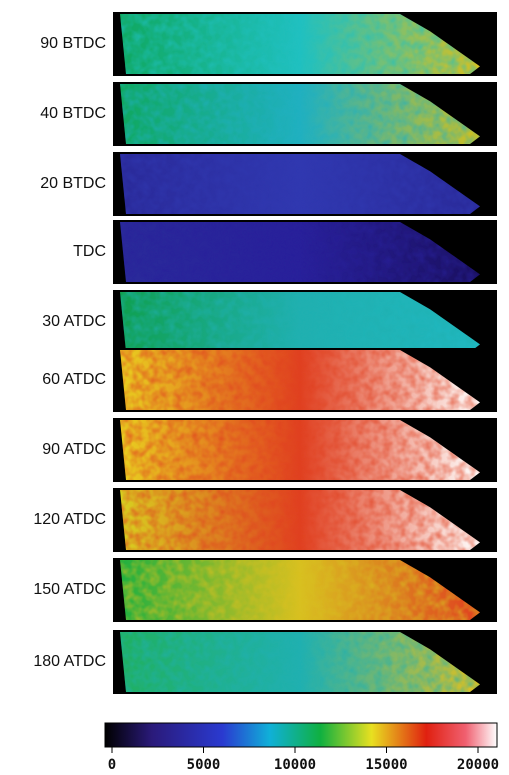 The width and height of the screenshot is (509, 775). Describe the element at coordinates (204, 765) in the screenshot. I see `tick-label: 5000` at that location.